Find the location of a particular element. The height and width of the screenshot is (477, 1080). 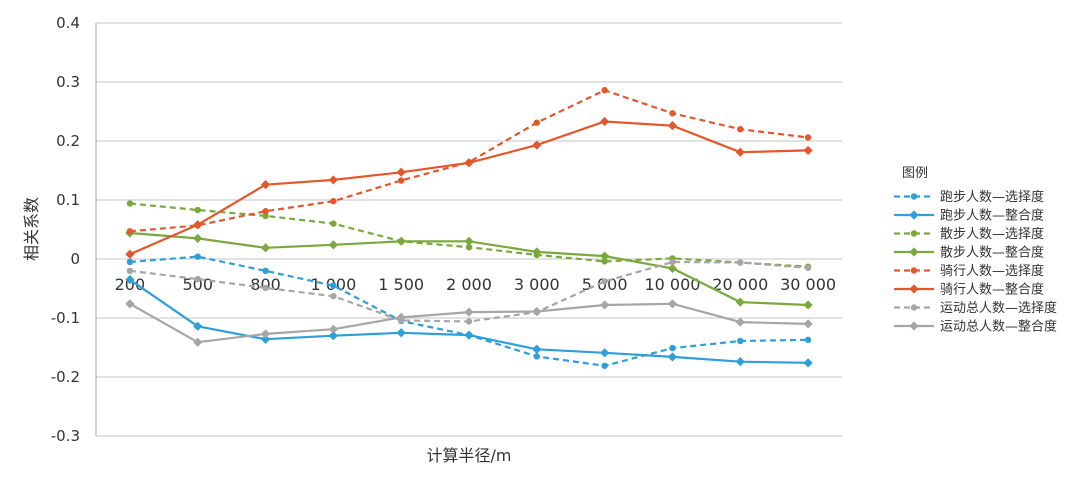

x-tick-label: 200 is located at coordinates (130, 284).